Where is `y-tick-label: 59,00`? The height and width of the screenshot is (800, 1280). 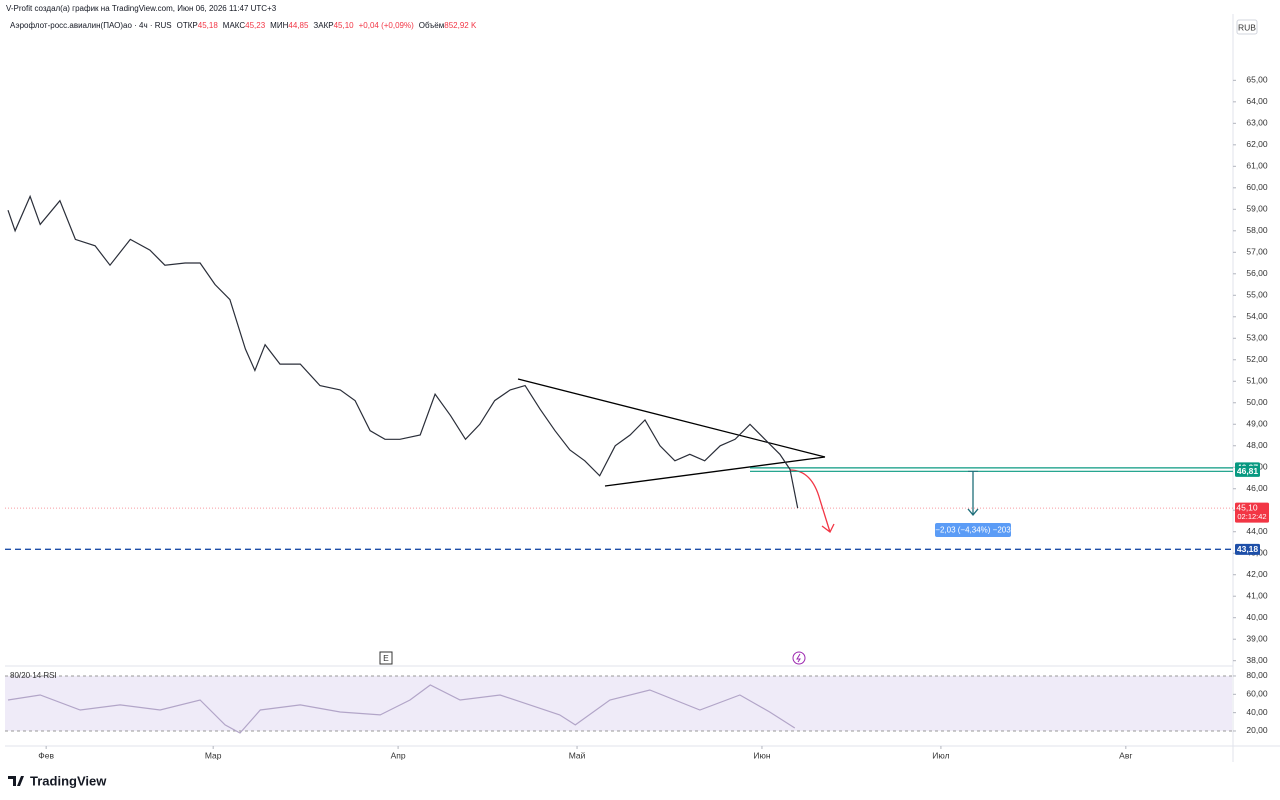 y-tick-label: 59,00 is located at coordinates (1257, 209).